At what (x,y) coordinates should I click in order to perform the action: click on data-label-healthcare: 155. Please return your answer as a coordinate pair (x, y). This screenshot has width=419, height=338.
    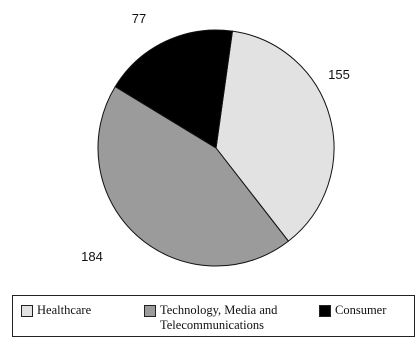
    Looking at the image, I should click on (339, 74).